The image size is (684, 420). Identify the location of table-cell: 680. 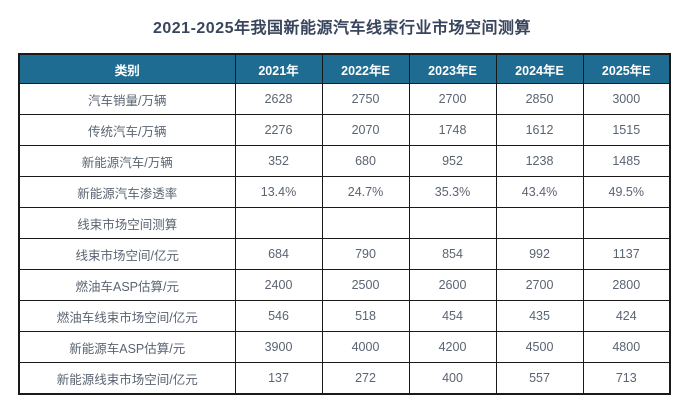
(365, 161).